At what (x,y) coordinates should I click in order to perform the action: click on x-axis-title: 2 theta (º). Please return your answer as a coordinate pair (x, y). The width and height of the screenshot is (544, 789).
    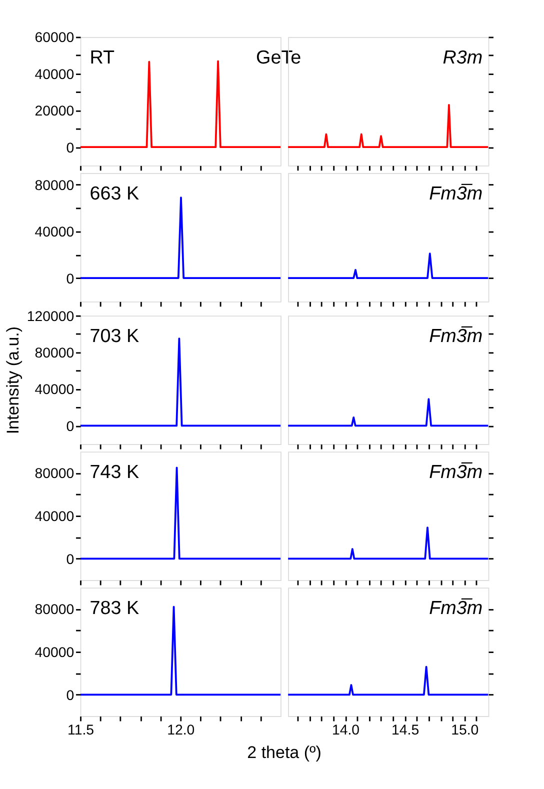
    Looking at the image, I should click on (284, 752).